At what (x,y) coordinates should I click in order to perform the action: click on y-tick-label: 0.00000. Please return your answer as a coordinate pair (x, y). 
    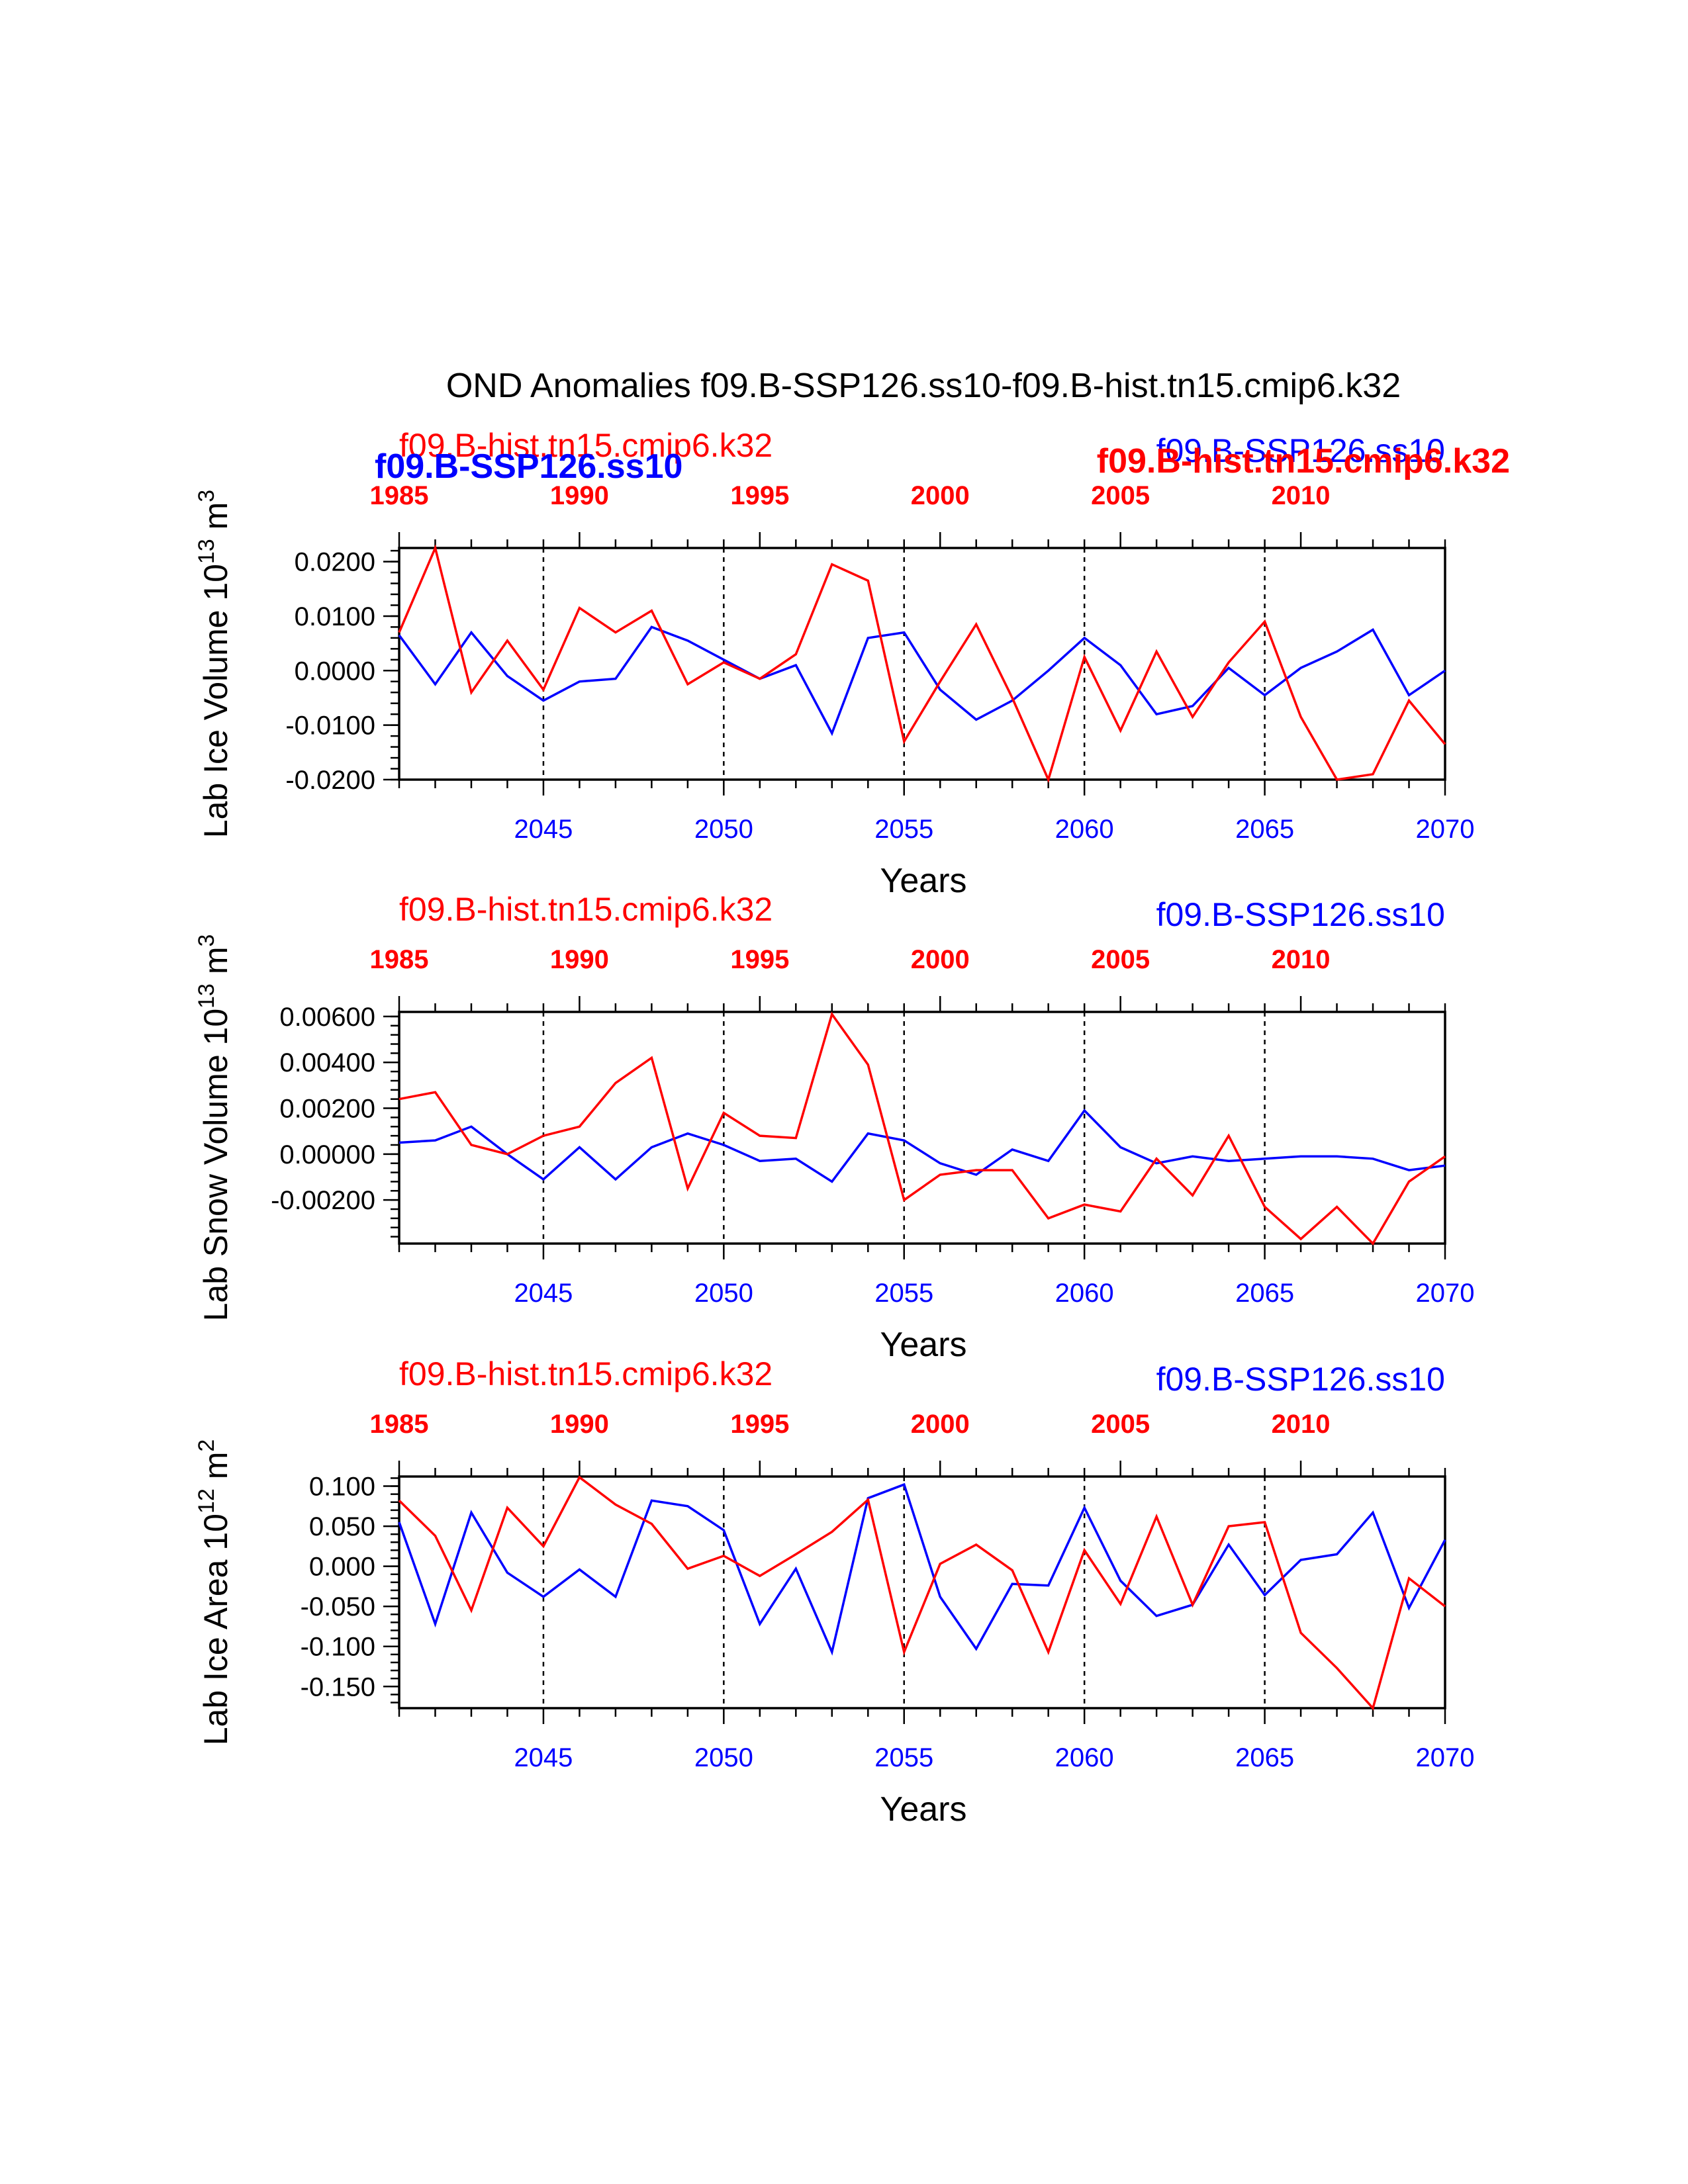
    Looking at the image, I should click on (327, 1154).